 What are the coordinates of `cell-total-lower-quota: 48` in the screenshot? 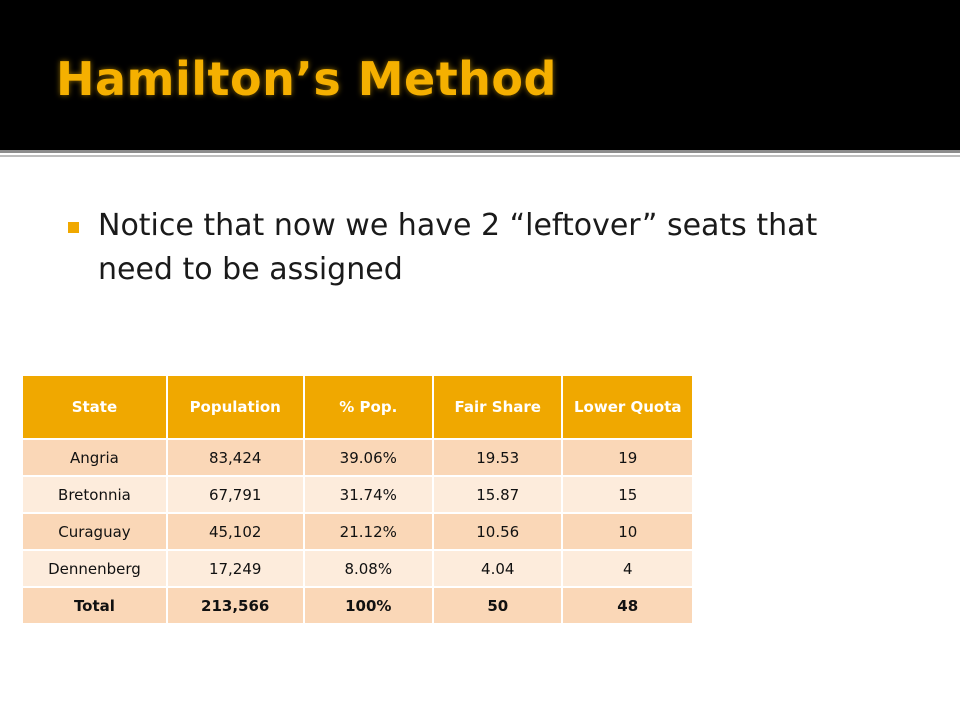 It's located at (627, 604).